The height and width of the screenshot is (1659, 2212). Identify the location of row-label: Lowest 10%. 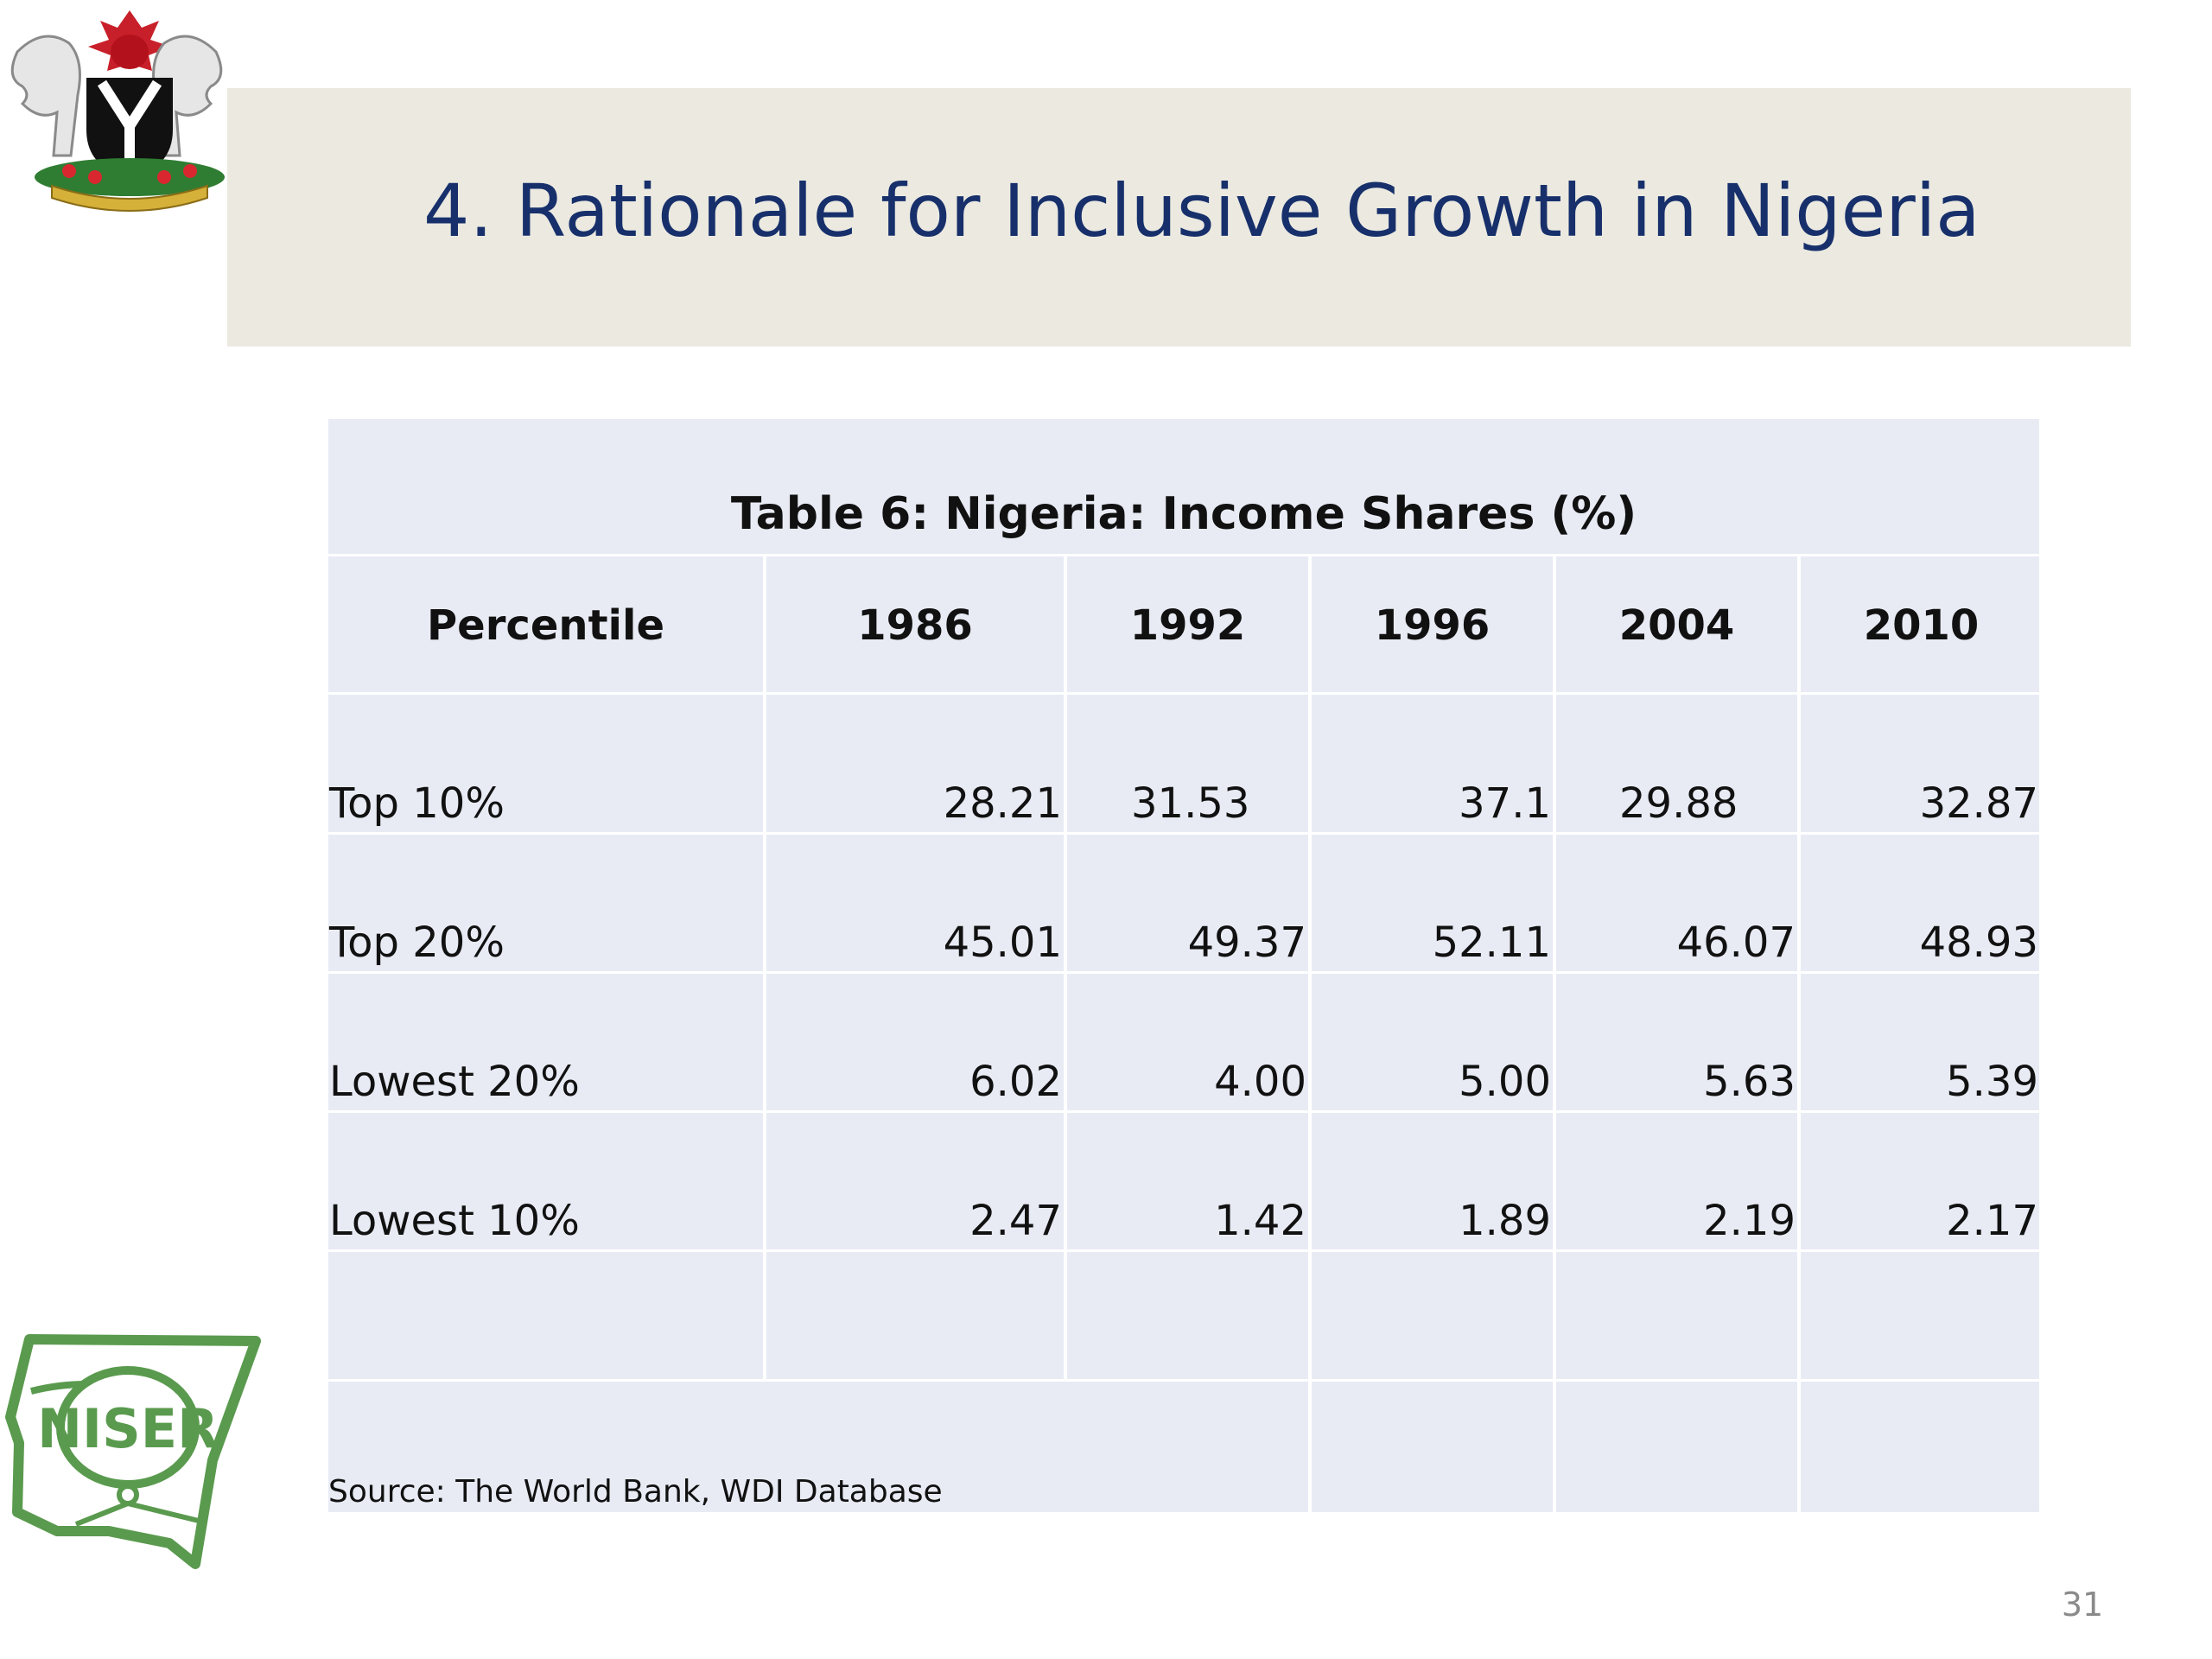
(454, 1221).